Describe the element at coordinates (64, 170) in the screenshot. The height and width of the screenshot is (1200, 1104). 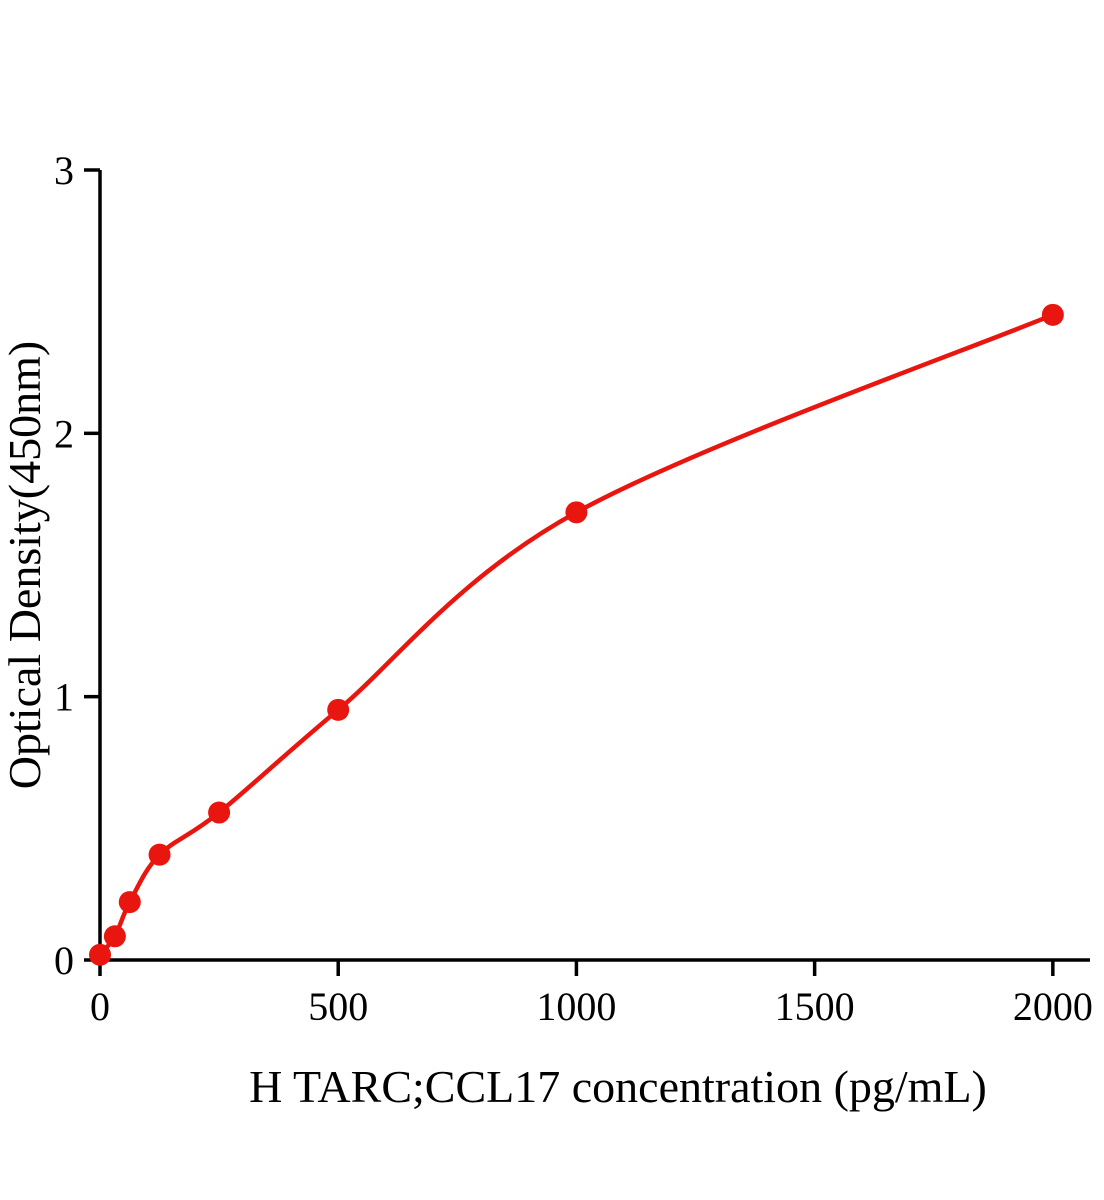
I see `y-tick-label: 3` at that location.